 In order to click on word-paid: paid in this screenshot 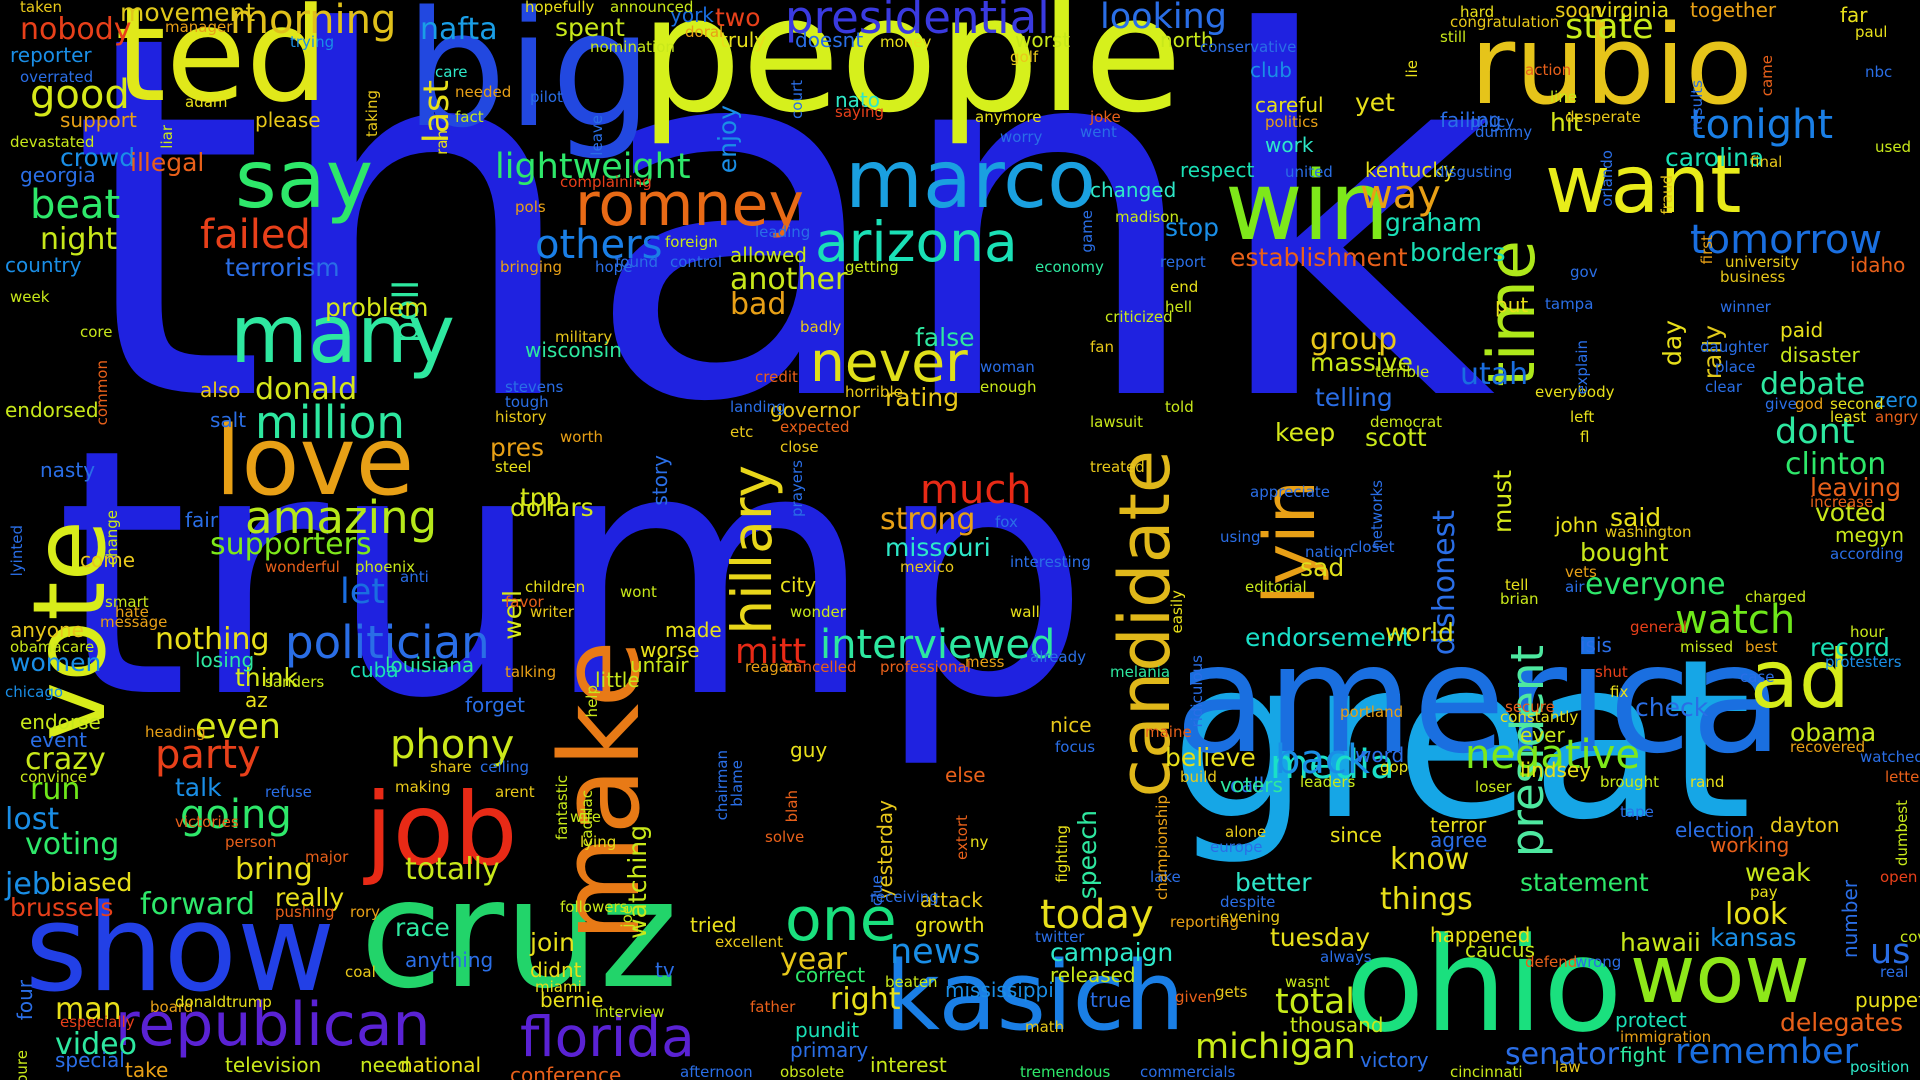, I will do `click(1802, 330)`.